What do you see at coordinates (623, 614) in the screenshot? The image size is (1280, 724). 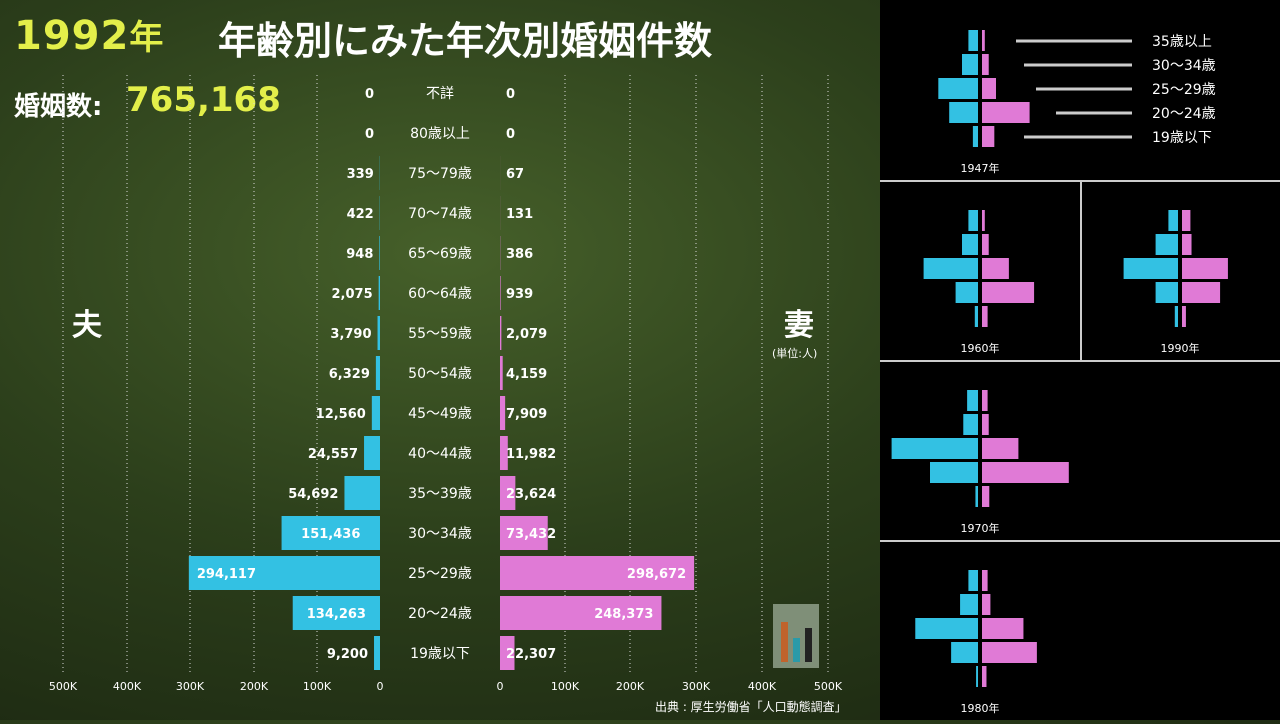 I see `wife-value-label: 248,373` at bounding box center [623, 614].